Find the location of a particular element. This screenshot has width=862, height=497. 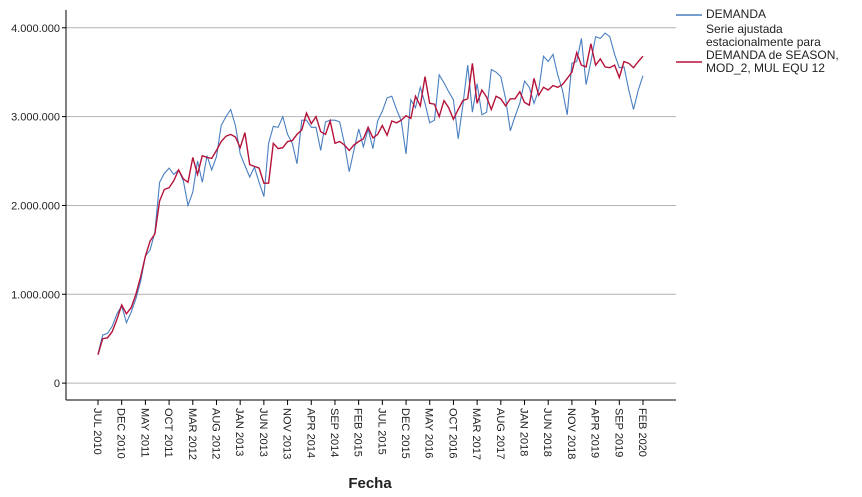

x-tick-label: JUN 2013 is located at coordinates (263, 432).